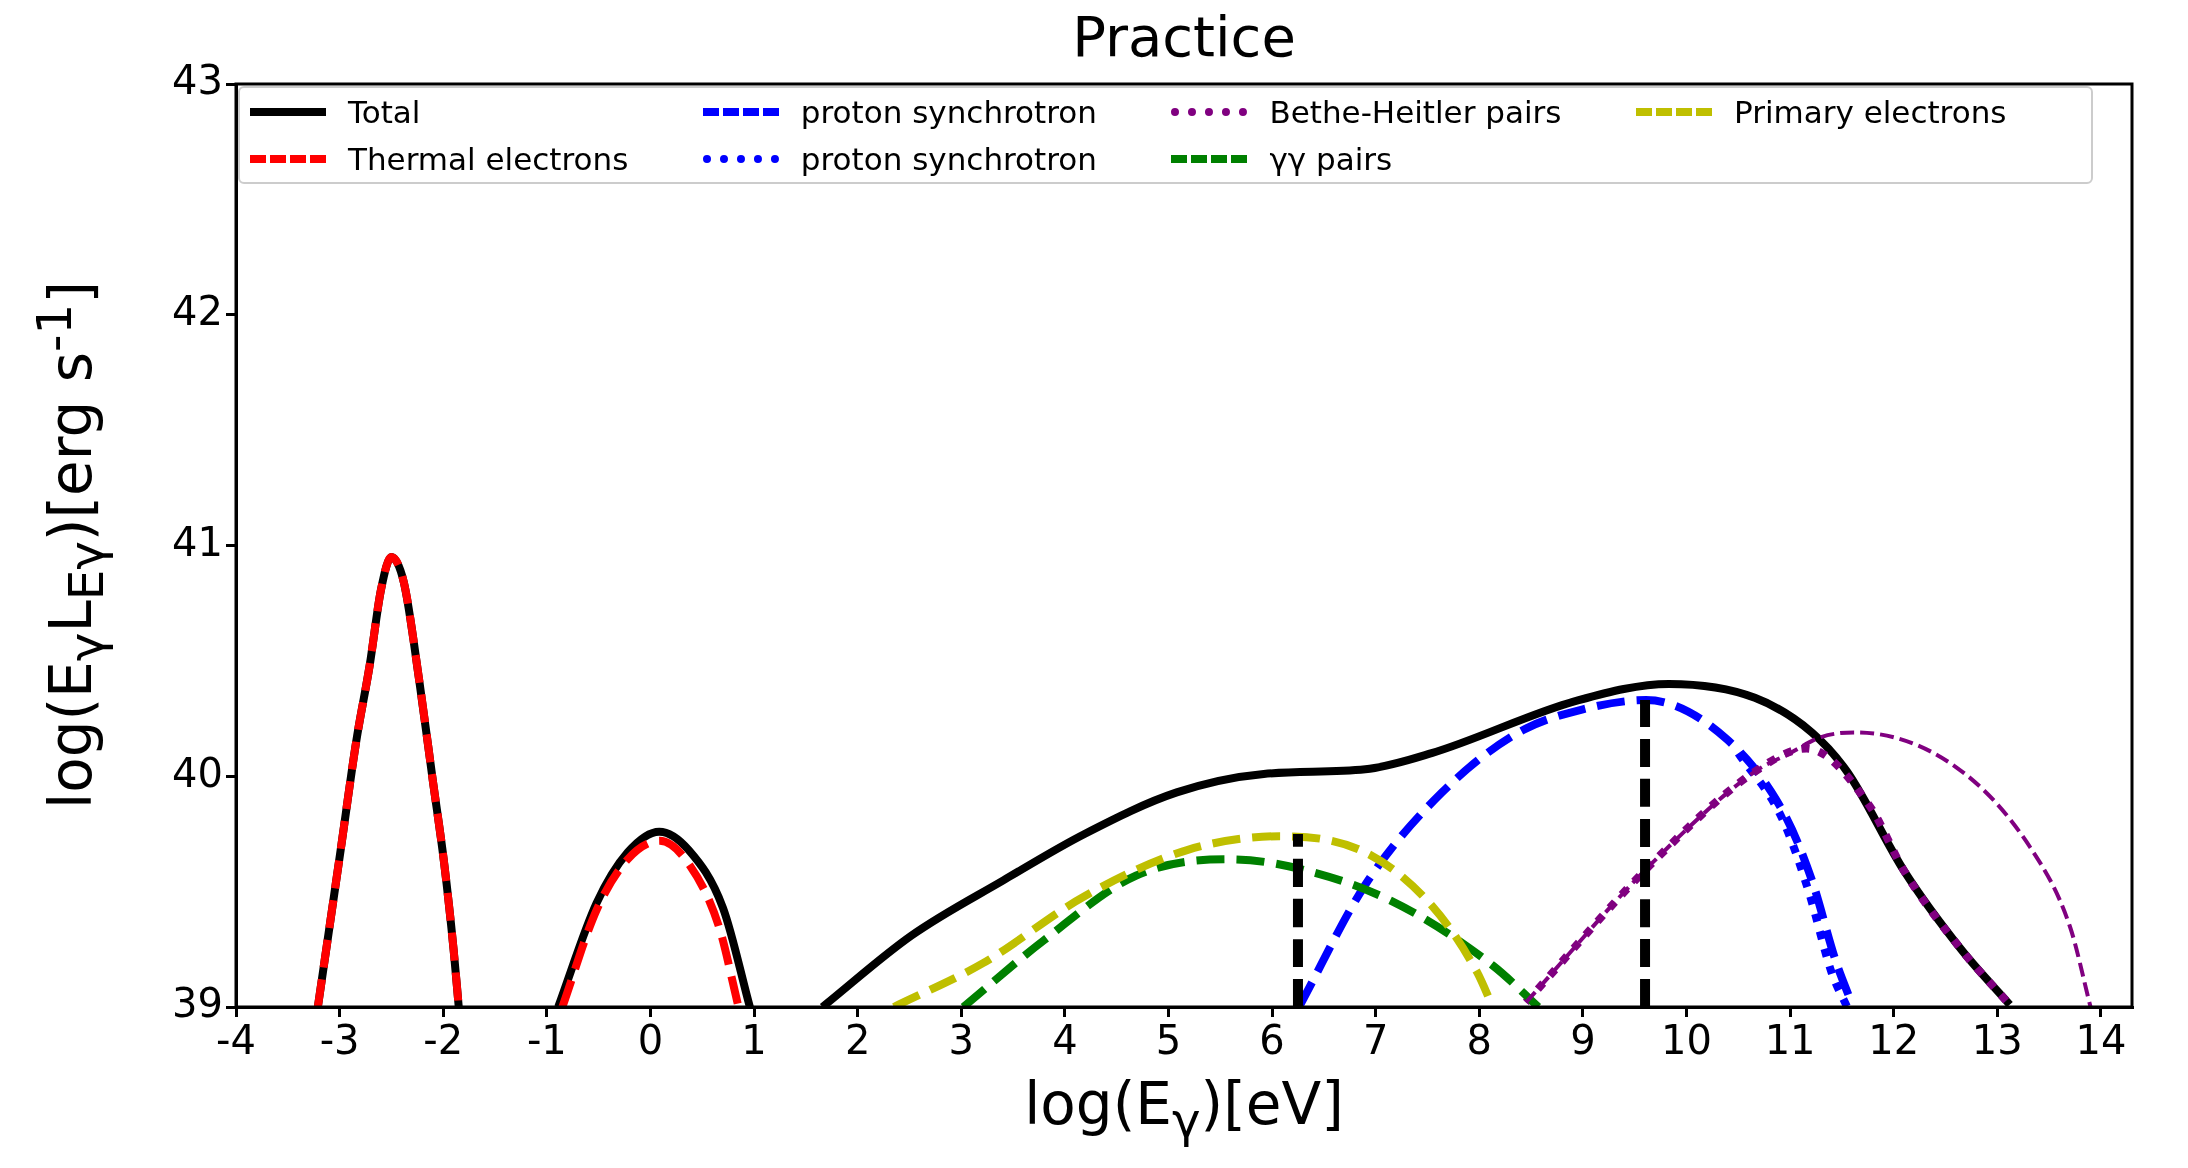 The width and height of the screenshot is (2188, 1168). What do you see at coordinates (1894, 1040) in the screenshot?
I see `x-tick-label: 12` at bounding box center [1894, 1040].